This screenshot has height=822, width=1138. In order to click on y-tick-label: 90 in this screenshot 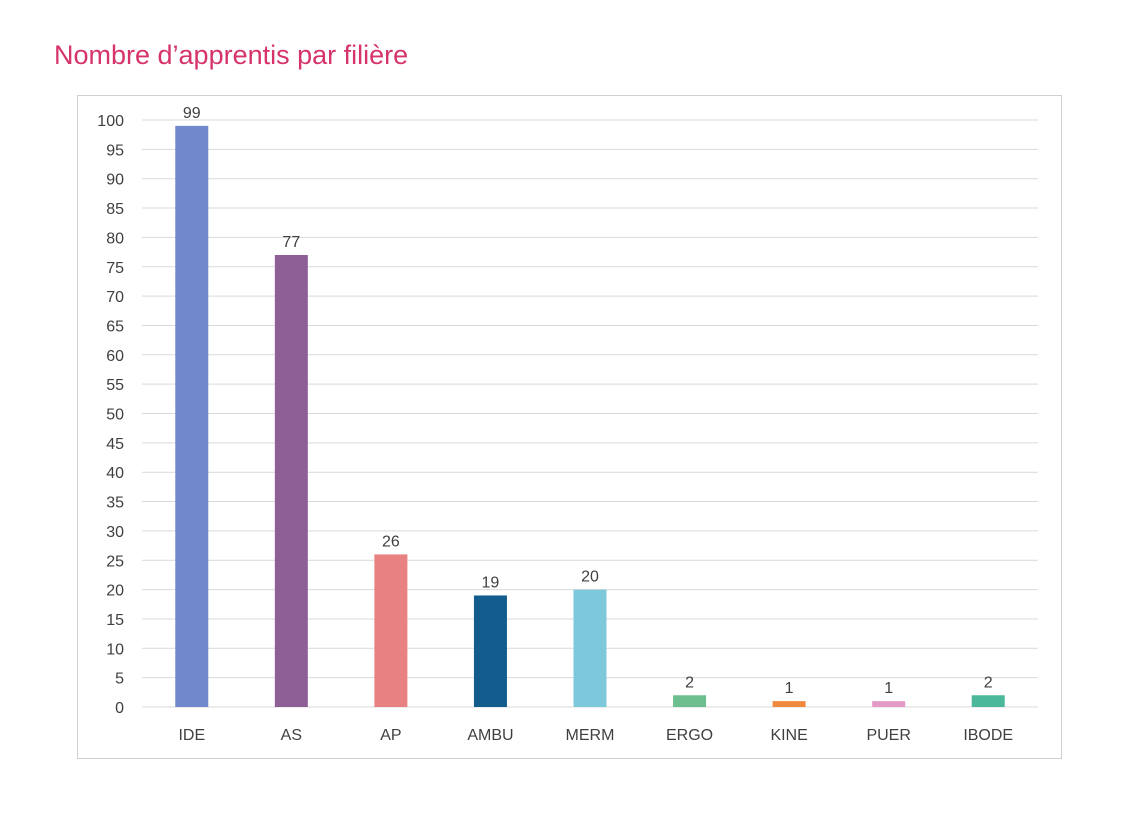, I will do `click(115, 180)`.